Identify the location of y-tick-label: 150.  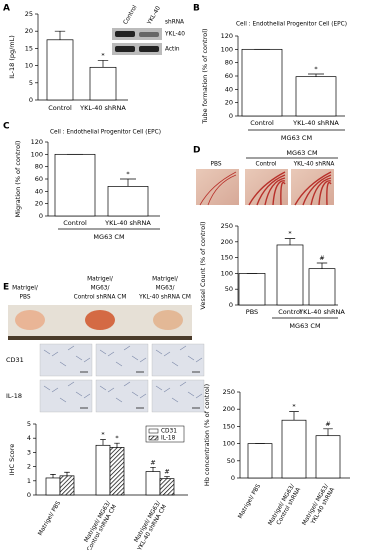
(229, 426).